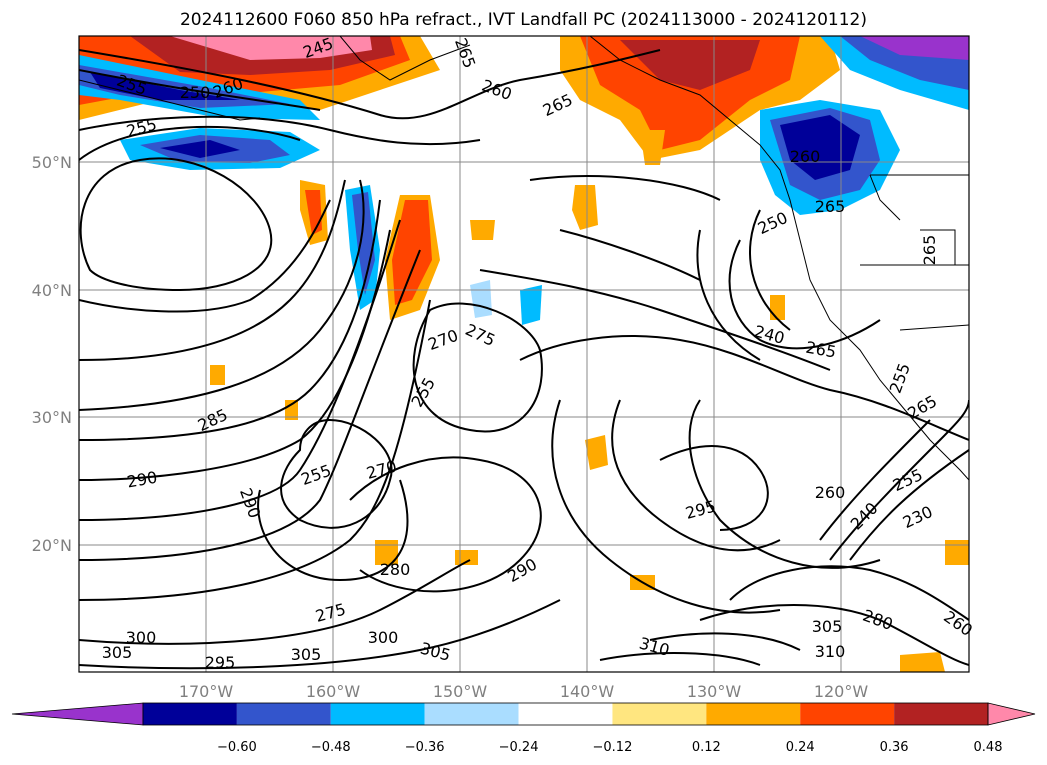  What do you see at coordinates (77, 714) in the screenshot?
I see `colorbar-extend-low` at bounding box center [77, 714].